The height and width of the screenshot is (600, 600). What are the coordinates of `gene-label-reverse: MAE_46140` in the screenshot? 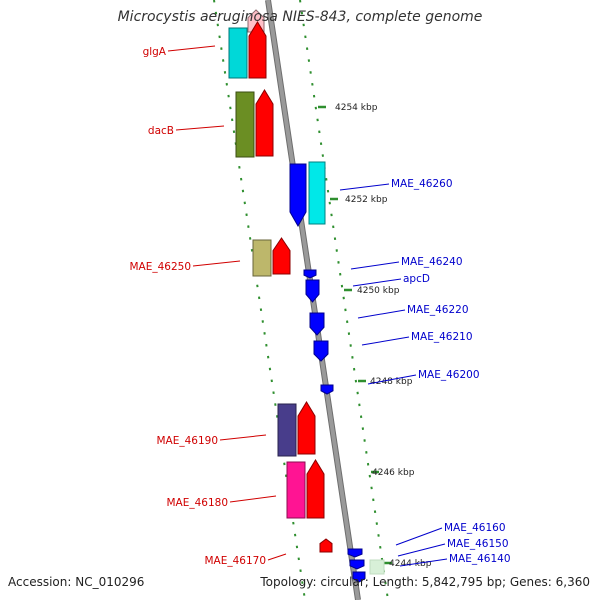 It's located at (480, 559).